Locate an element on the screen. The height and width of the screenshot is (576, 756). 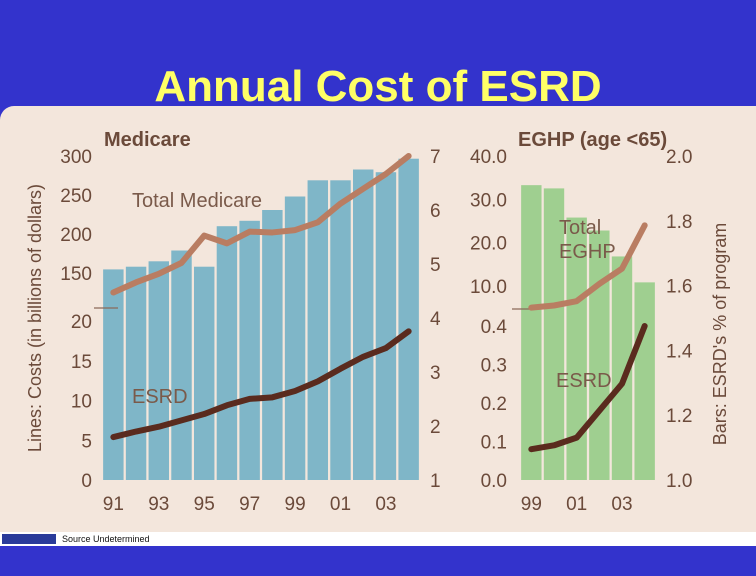
chart-title: Medicare is located at coordinates (147, 140).